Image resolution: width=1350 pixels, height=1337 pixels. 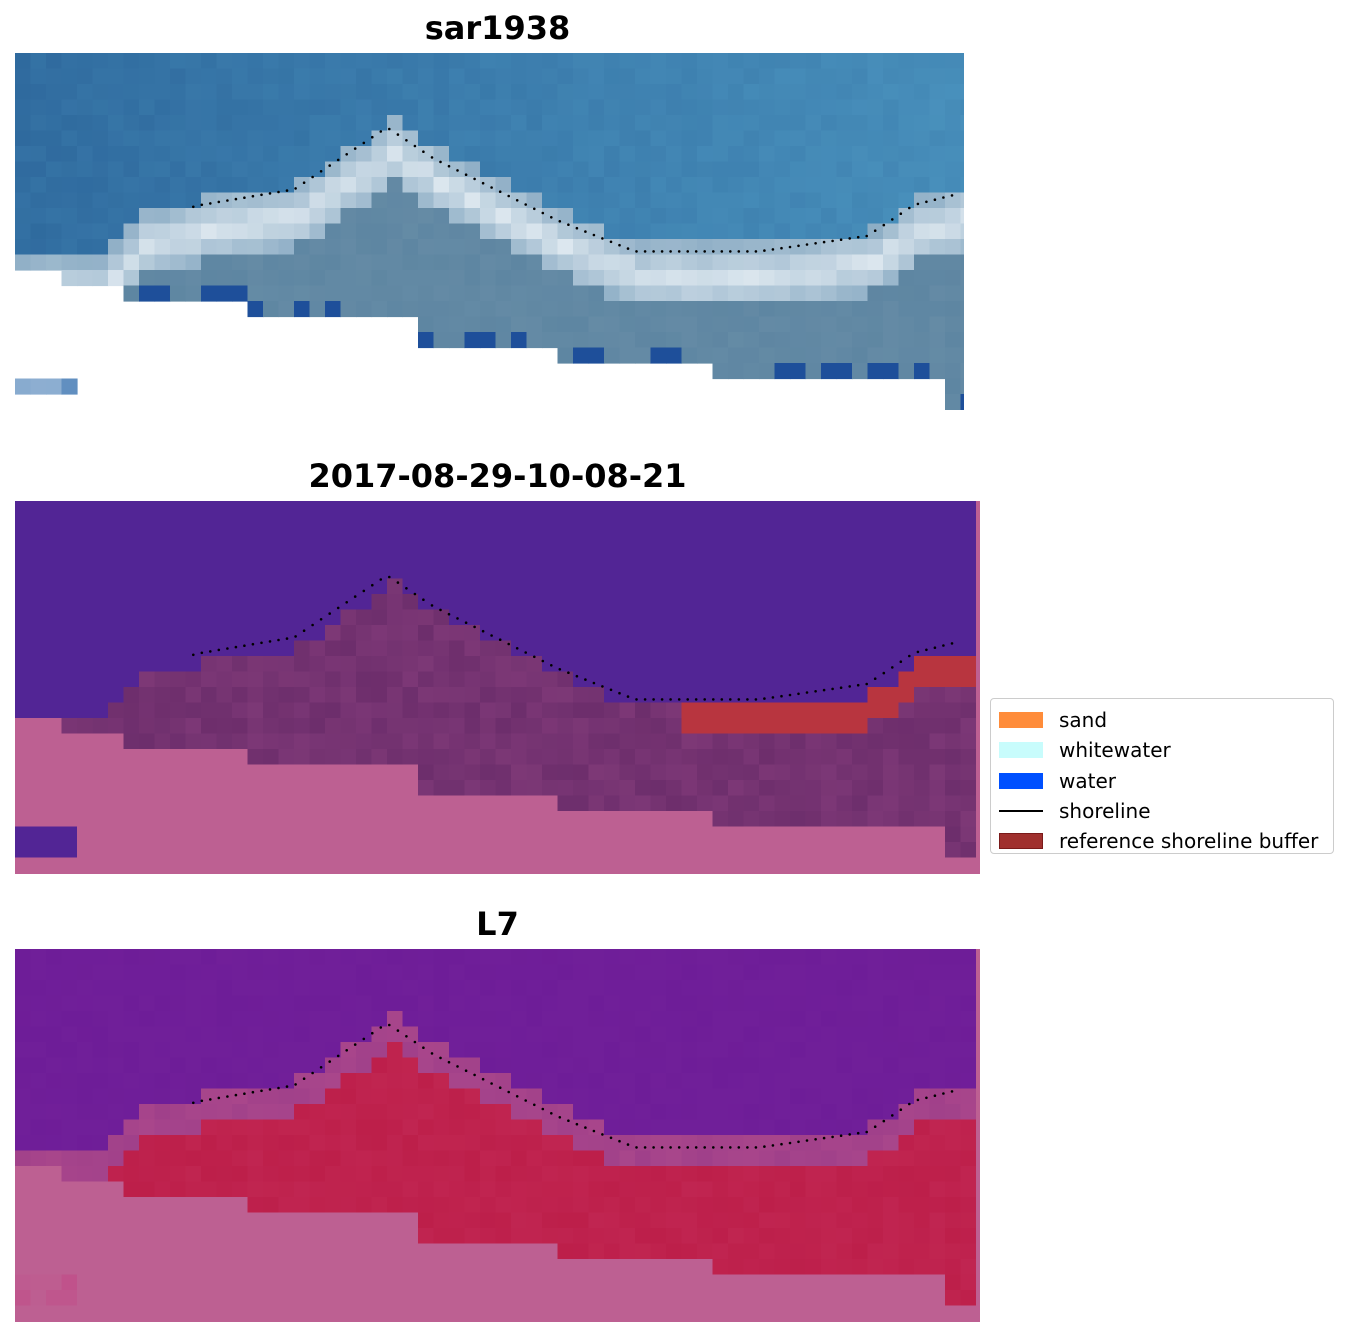 What do you see at coordinates (1021, 841) in the screenshot?
I see `reference-buffer-swatch` at bounding box center [1021, 841].